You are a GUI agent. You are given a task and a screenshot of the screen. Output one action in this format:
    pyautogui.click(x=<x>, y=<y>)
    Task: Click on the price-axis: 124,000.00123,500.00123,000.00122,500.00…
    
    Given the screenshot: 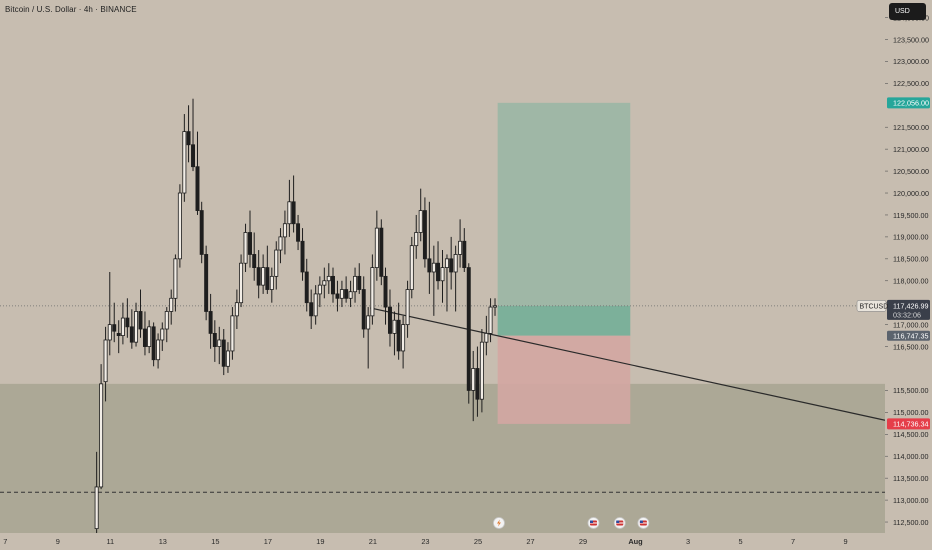 What is the action you would take?
    pyautogui.click(x=908, y=275)
    